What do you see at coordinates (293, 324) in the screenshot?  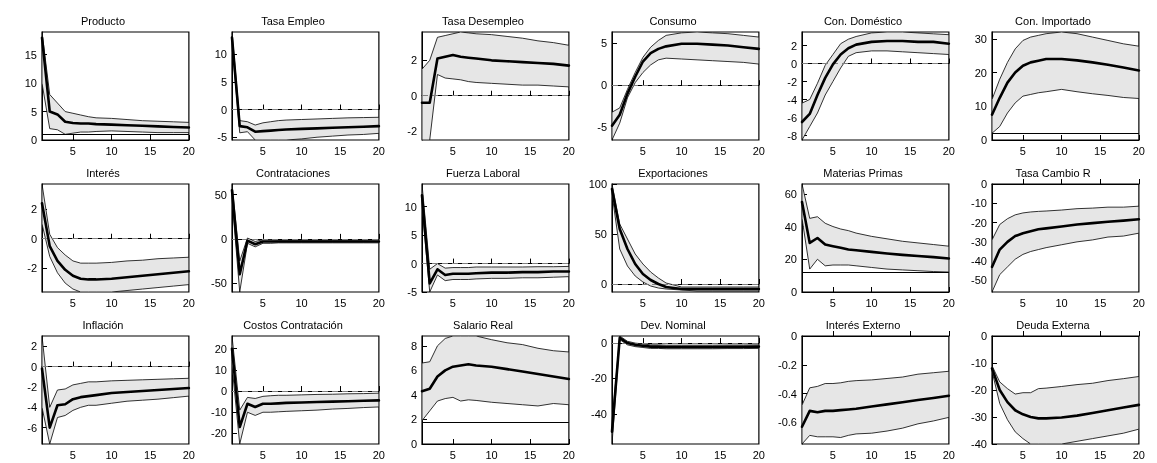 I see `chart-title: Costos Contratación` at bounding box center [293, 324].